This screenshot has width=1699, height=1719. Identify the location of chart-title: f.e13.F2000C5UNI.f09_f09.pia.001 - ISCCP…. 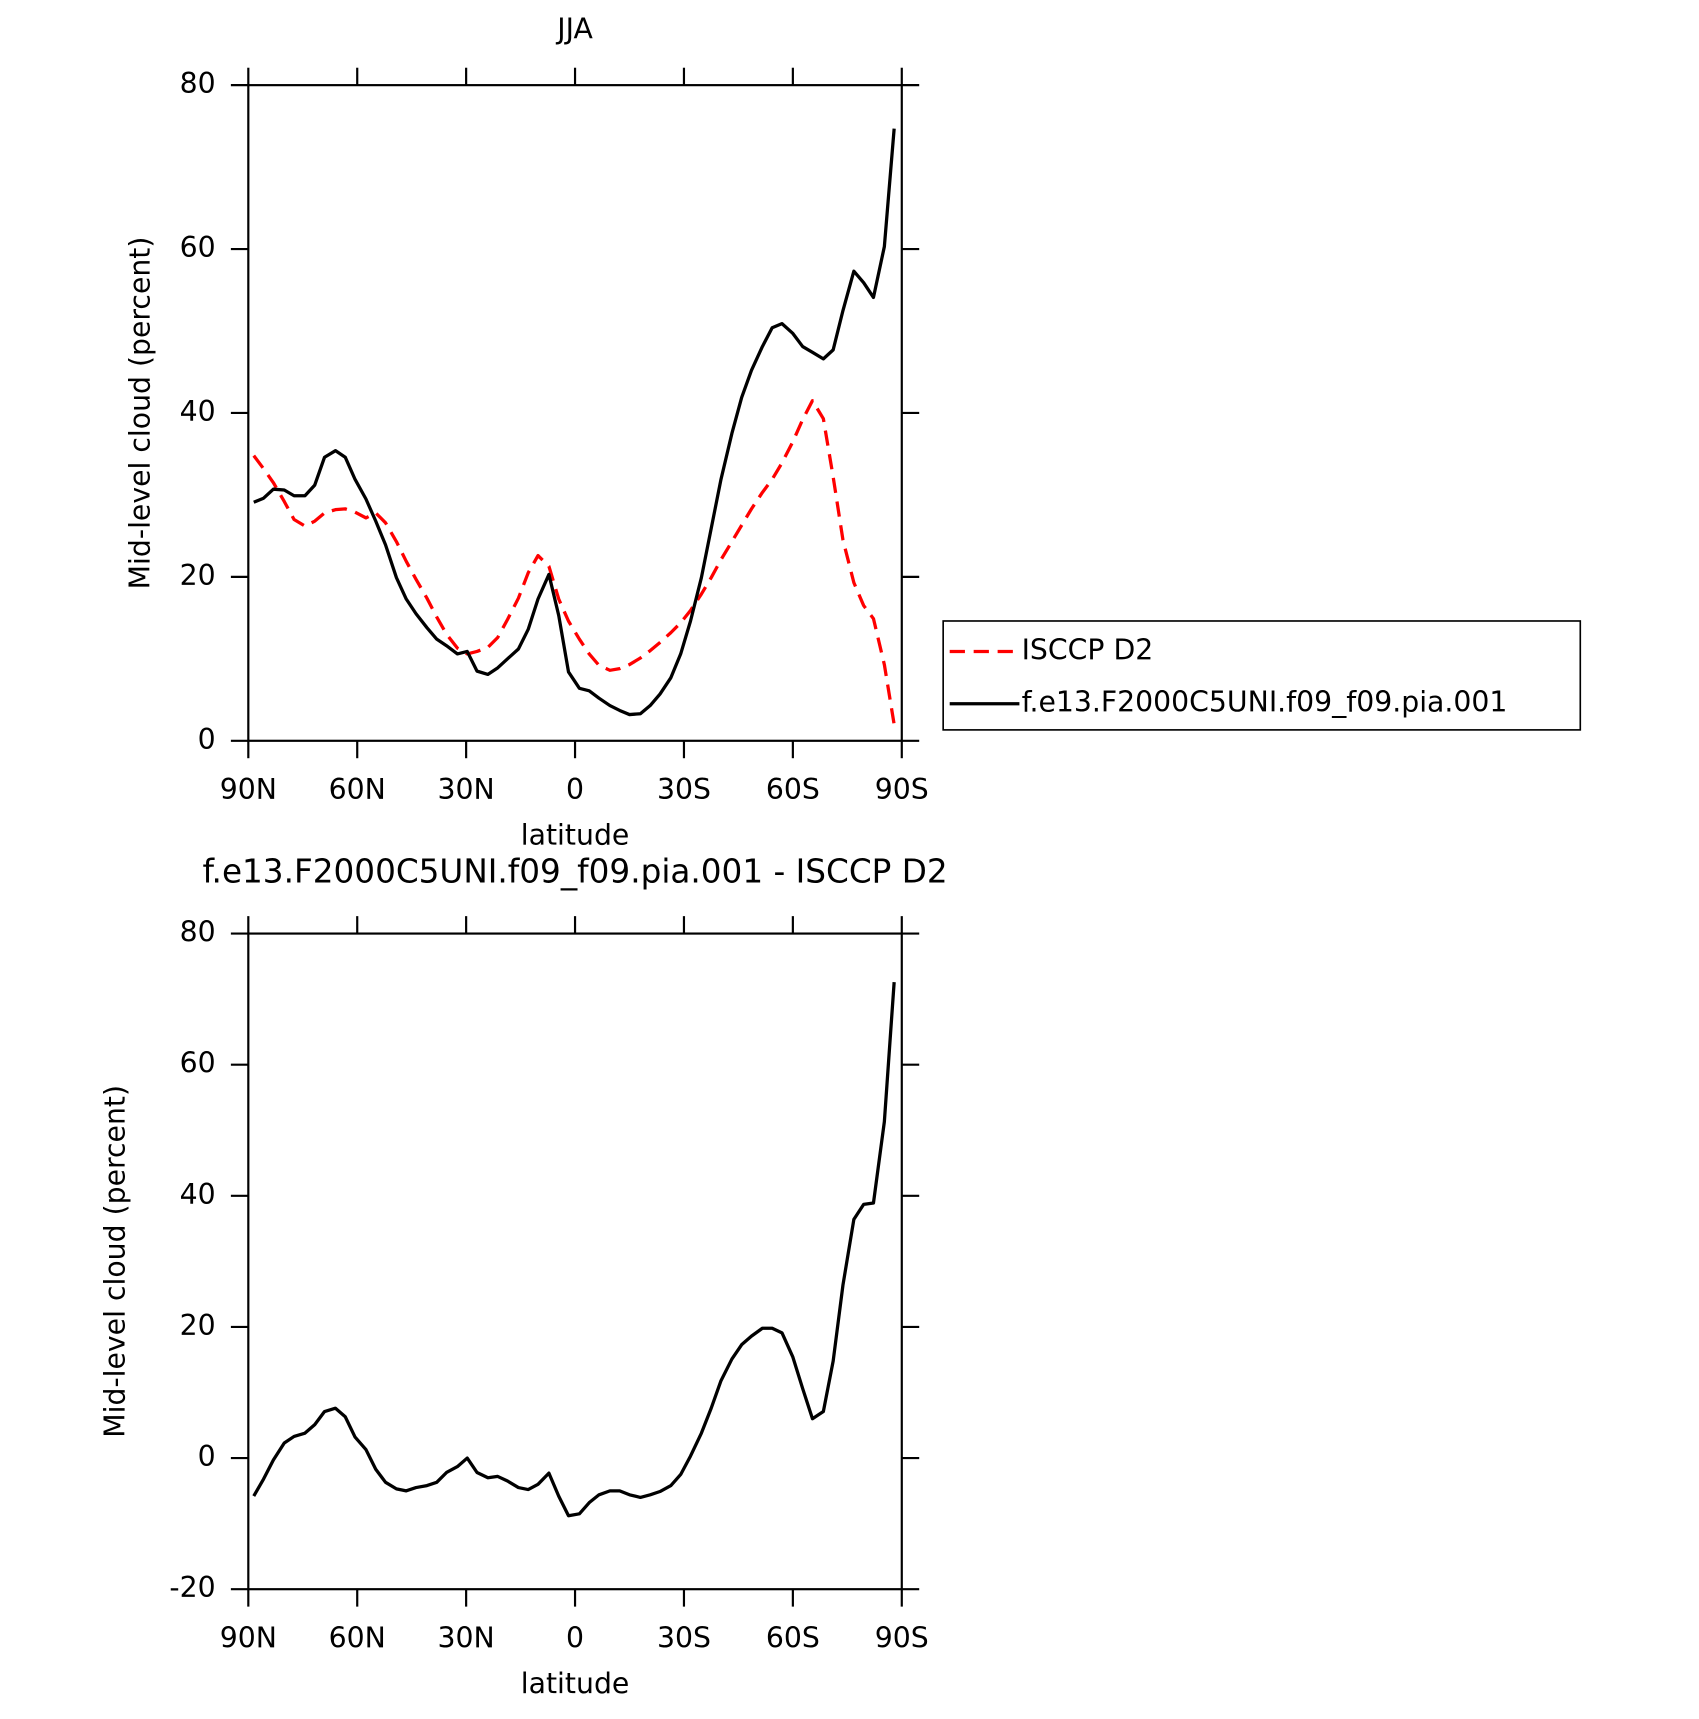
(574, 872).